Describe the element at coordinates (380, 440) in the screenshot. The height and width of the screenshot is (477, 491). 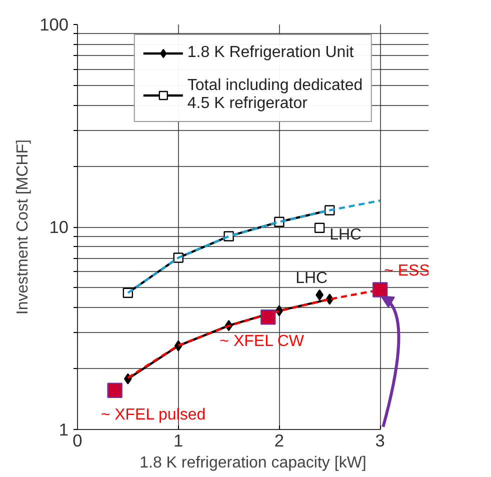
I see `x-tick-label: 3` at that location.